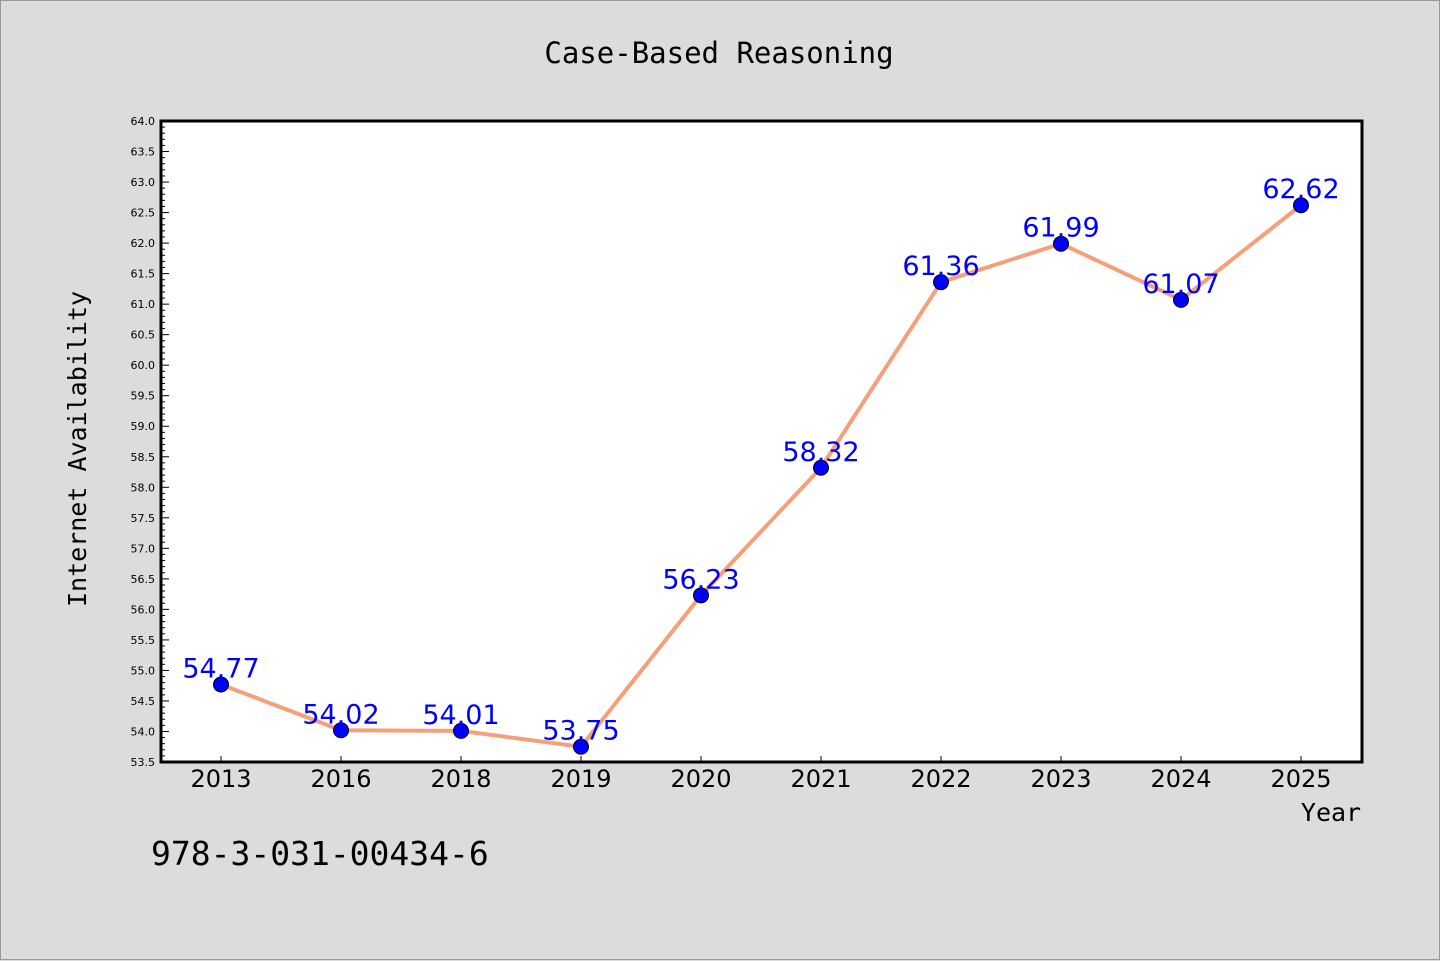  I want to click on y-tick-label: 57.0, so click(143, 548).